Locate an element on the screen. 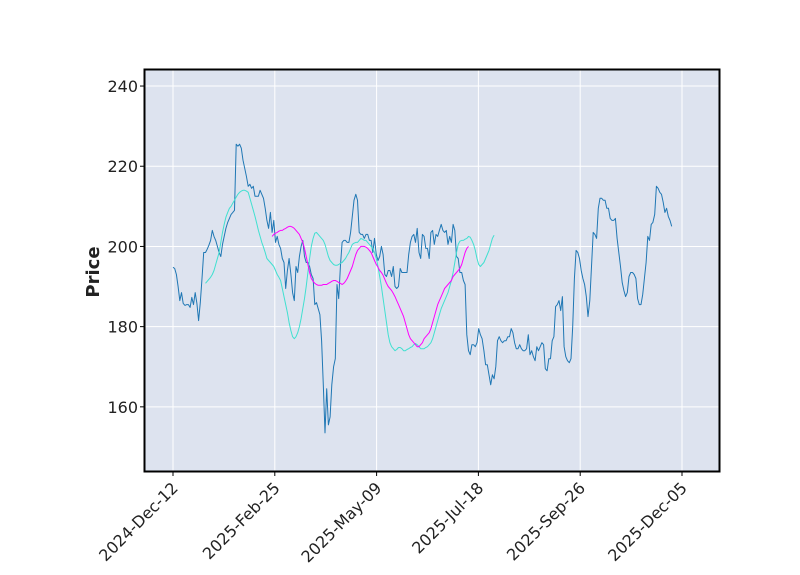 This screenshot has width=800, height=575. y-tick-label: 180 is located at coordinates (122, 327).